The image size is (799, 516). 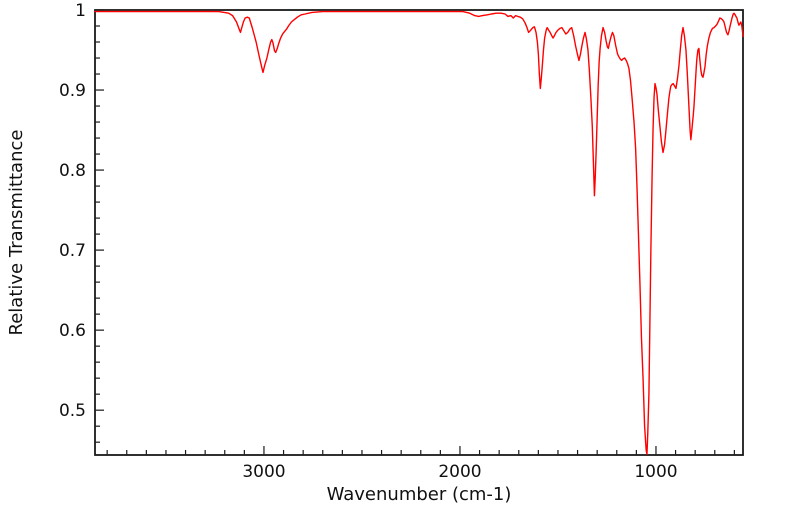 I want to click on x-tick-label: 1000, so click(x=655, y=472).